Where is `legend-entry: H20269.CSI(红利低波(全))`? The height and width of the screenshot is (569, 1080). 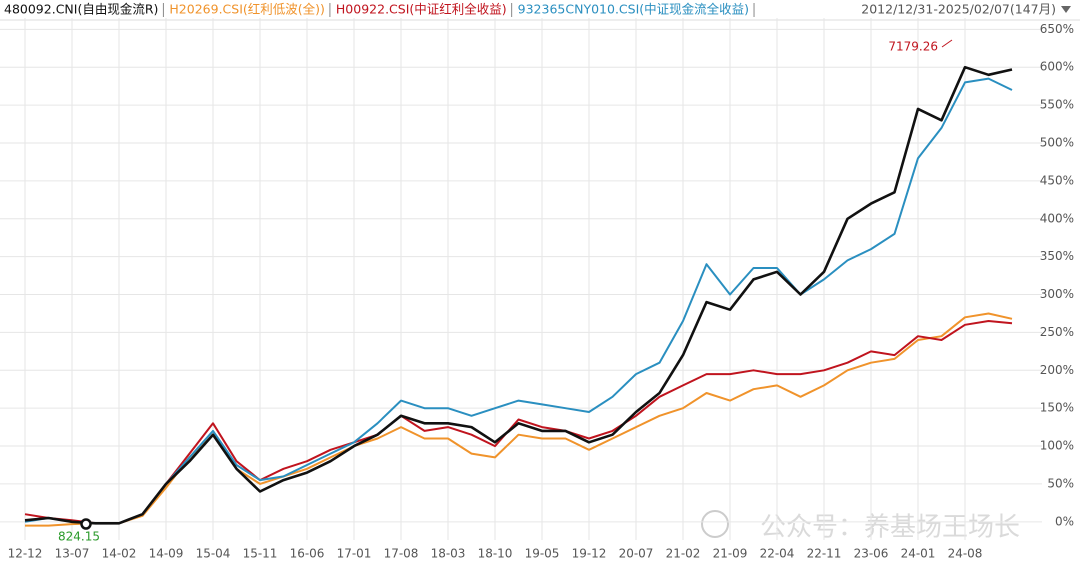 legend-entry: H20269.CSI(红利低波(全)) is located at coordinates (247, 9).